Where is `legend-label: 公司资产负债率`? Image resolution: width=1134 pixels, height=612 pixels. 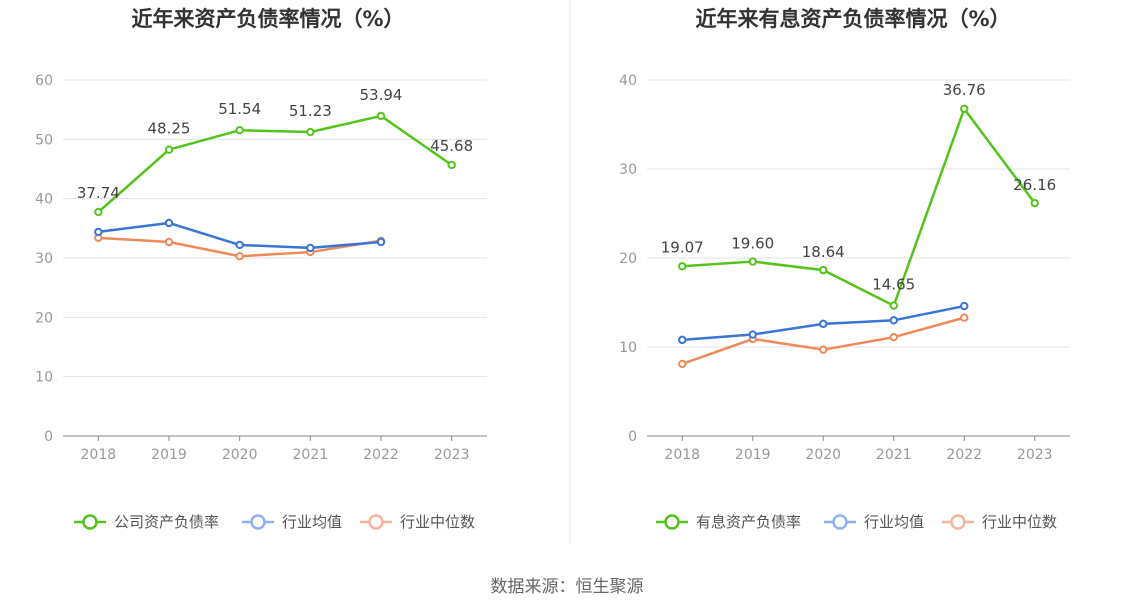 legend-label: 公司资产负债率 is located at coordinates (166, 522).